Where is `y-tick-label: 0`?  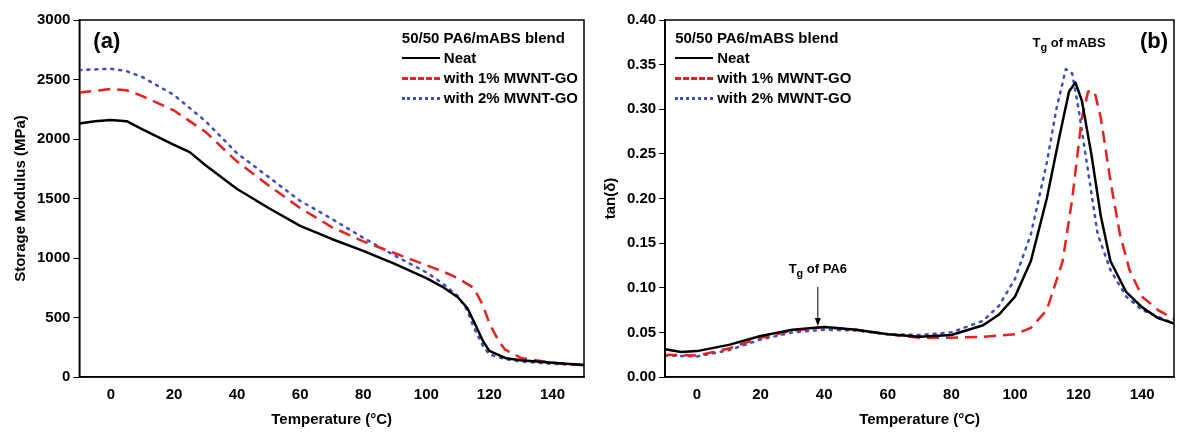
y-tick-label: 0 is located at coordinates (66, 376).